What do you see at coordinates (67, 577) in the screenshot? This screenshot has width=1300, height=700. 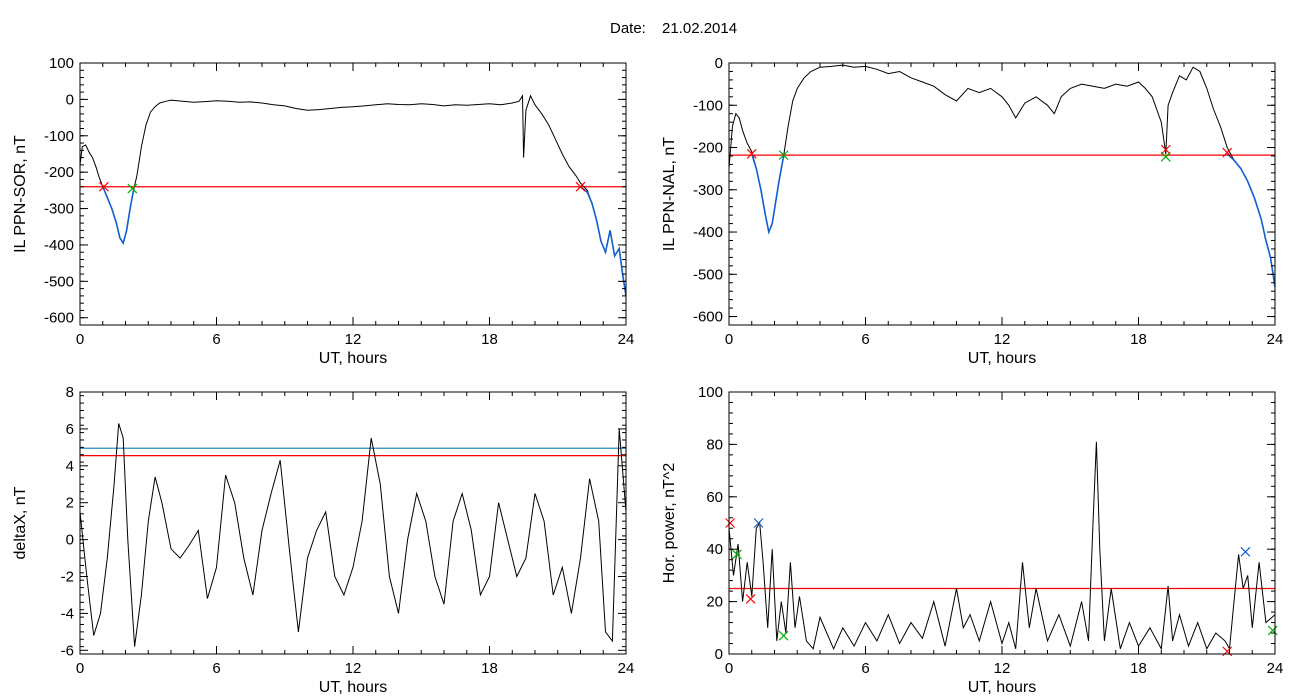 I see `y-tick-label: -2` at bounding box center [67, 577].